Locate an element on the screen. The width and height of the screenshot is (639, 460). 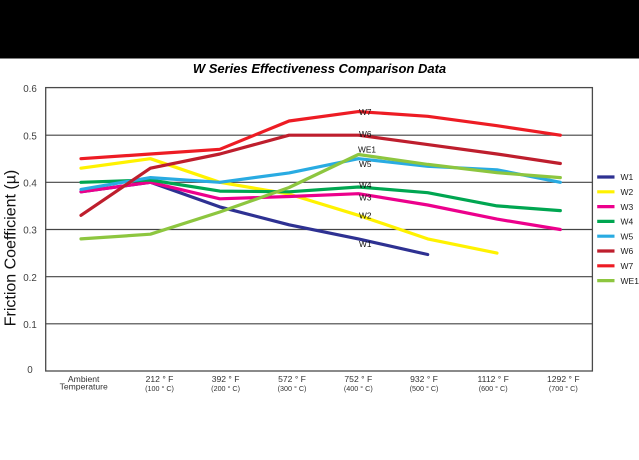
svg-text: Friction Coefficient (µ) is located at coordinates (11, 248).